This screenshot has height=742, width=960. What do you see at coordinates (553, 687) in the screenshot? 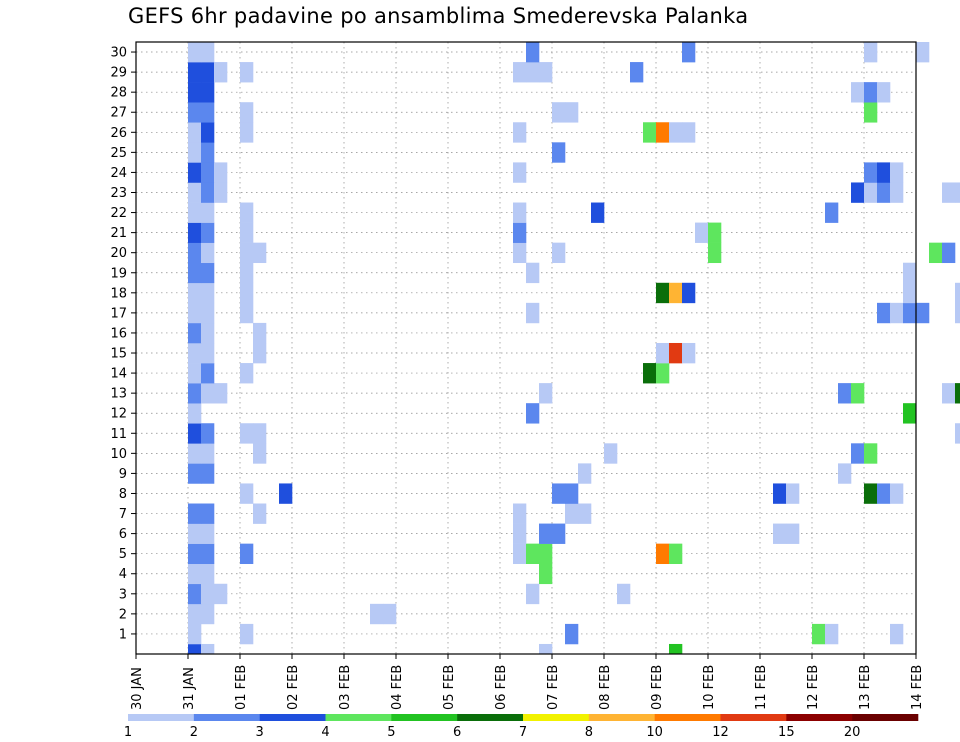
I see `x-tick-label: 07 FEB` at bounding box center [553, 687].